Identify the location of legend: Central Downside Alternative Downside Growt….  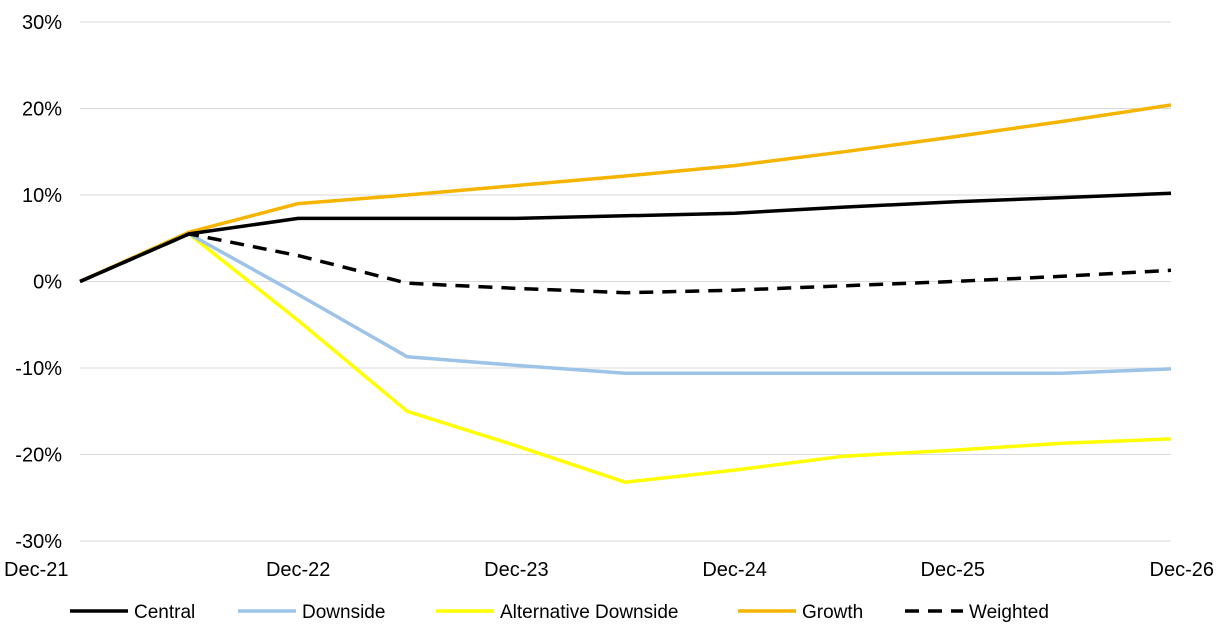
(559, 612).